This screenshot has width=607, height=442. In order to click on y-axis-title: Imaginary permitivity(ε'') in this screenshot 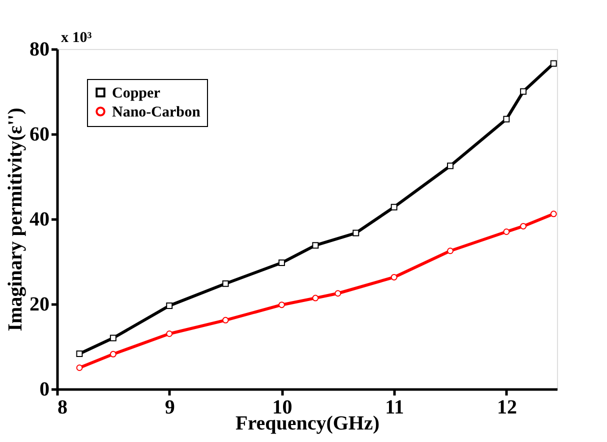, I will do `click(15, 220)`.